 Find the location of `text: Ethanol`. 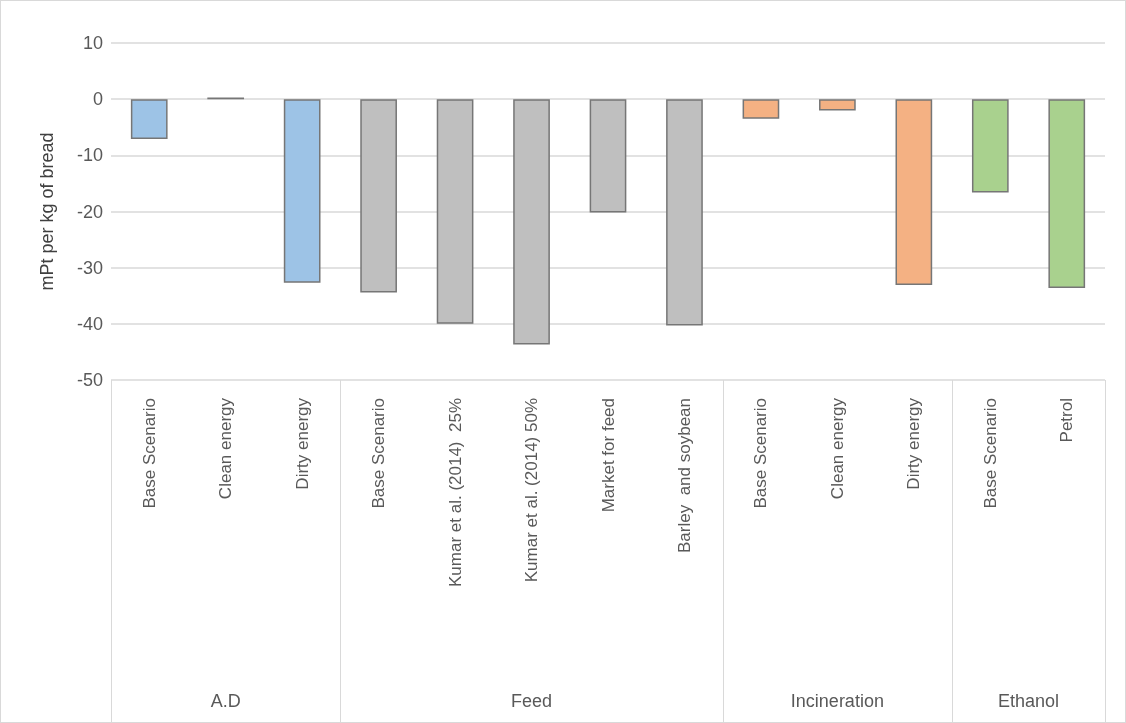

text: Ethanol is located at coordinates (1029, 701).